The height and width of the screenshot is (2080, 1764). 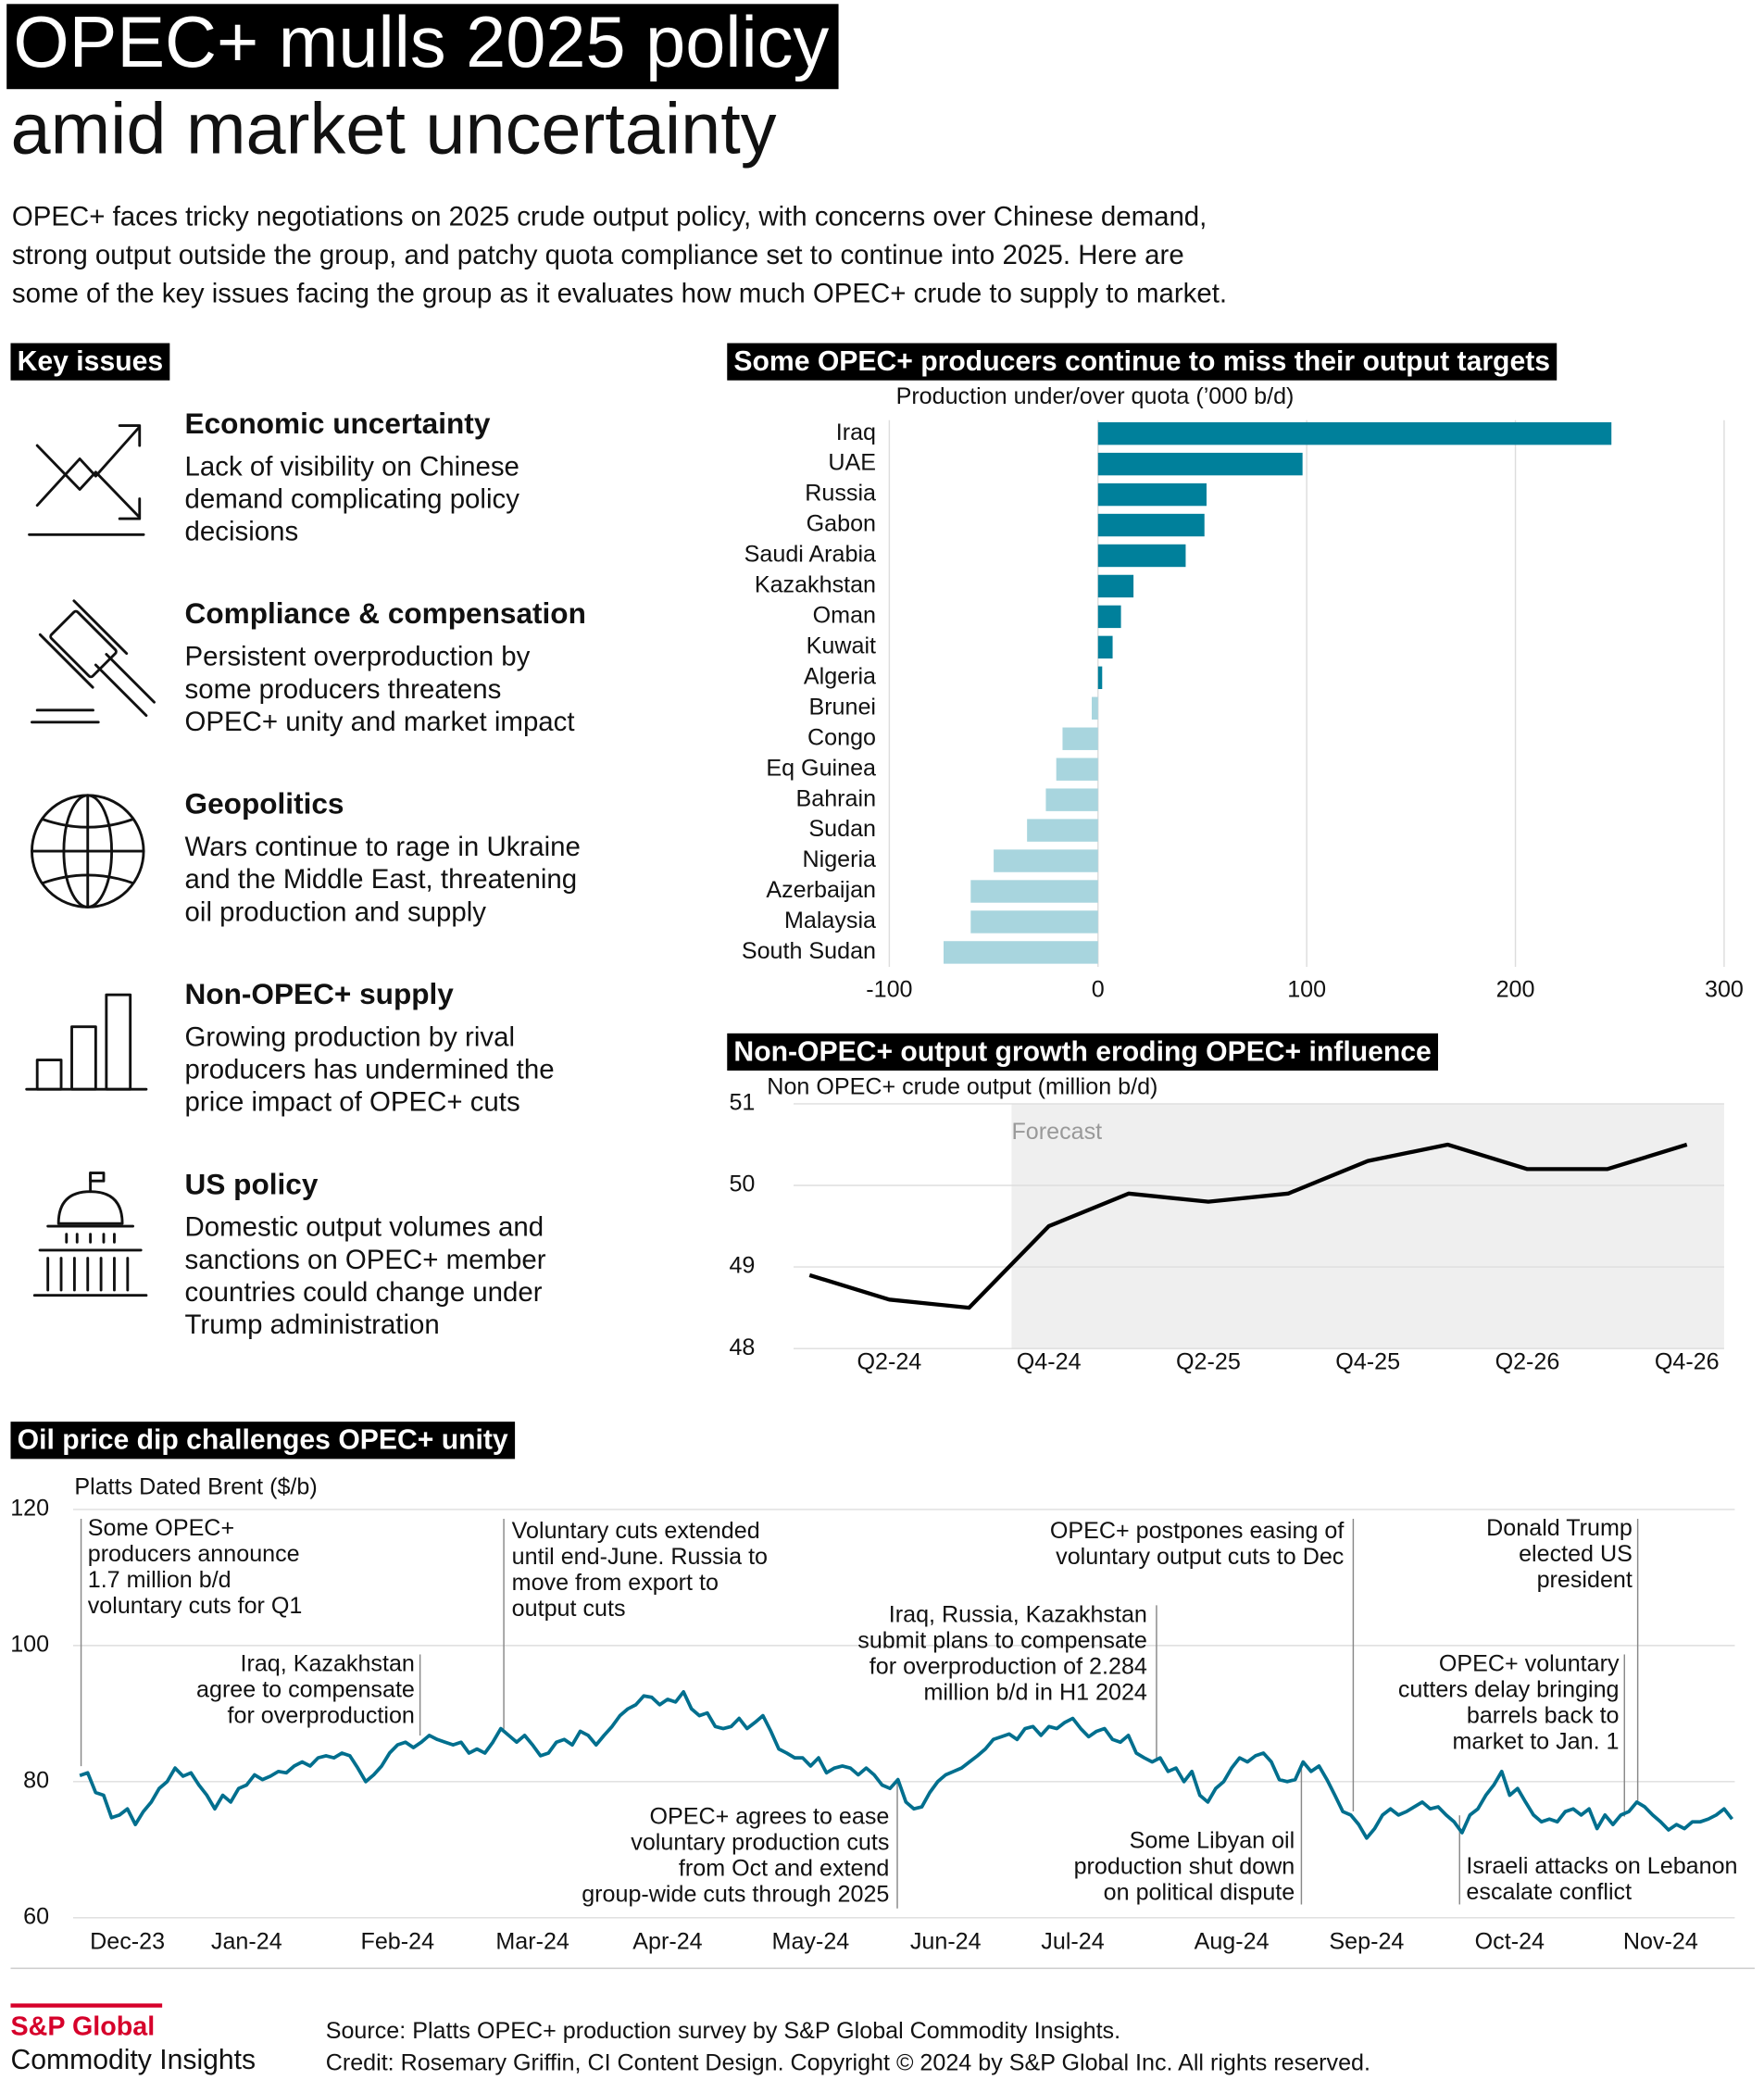 What do you see at coordinates (735, 1895) in the screenshot?
I see `annotation-text: group-wide cuts through 2025` at bounding box center [735, 1895].